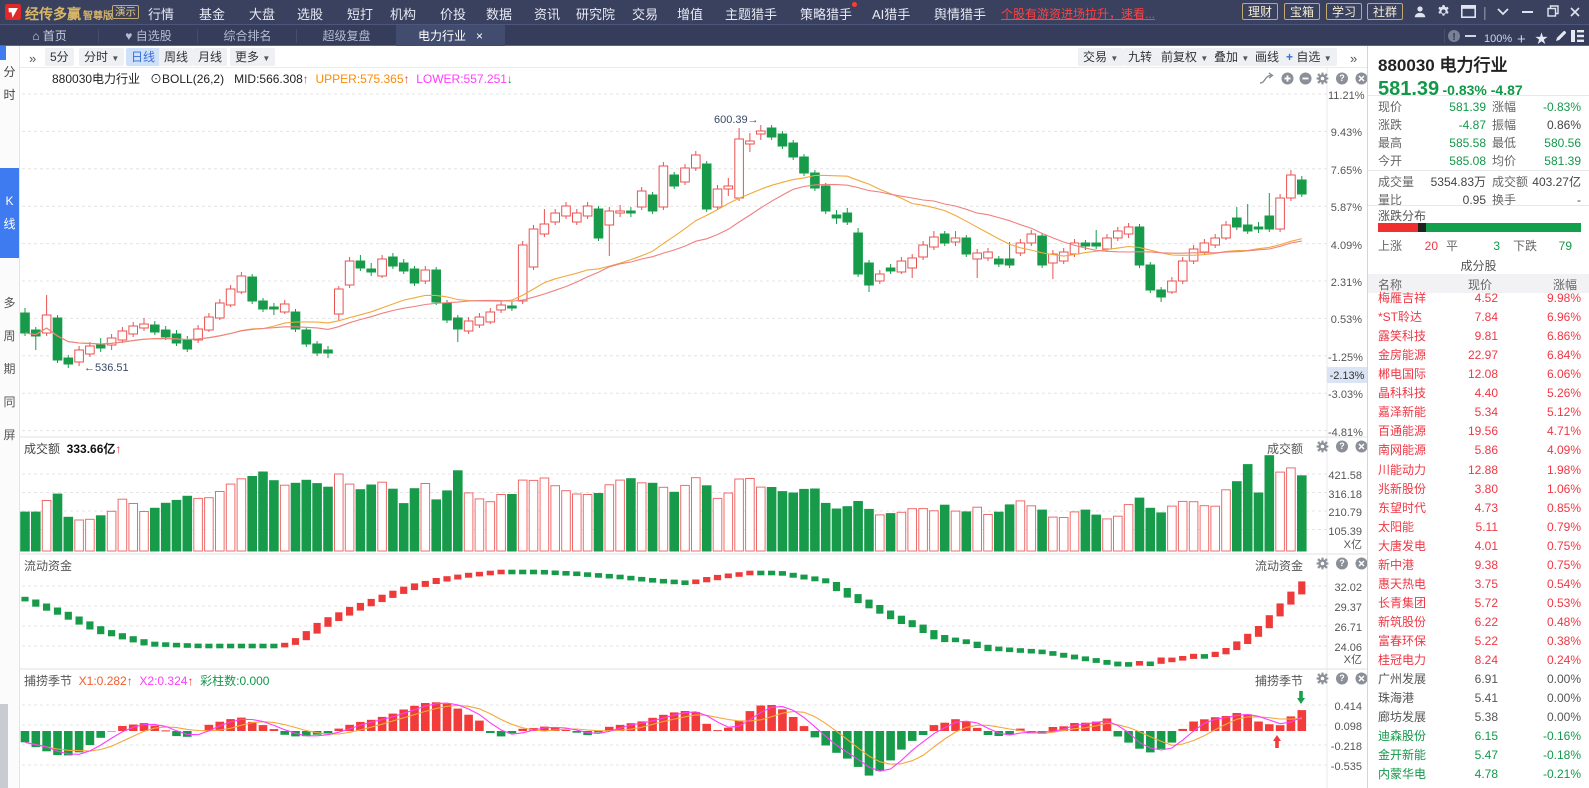 The image size is (1589, 788). What do you see at coordinates (106, 367) in the screenshot?
I see `svg-text: ←536.51` at bounding box center [106, 367].